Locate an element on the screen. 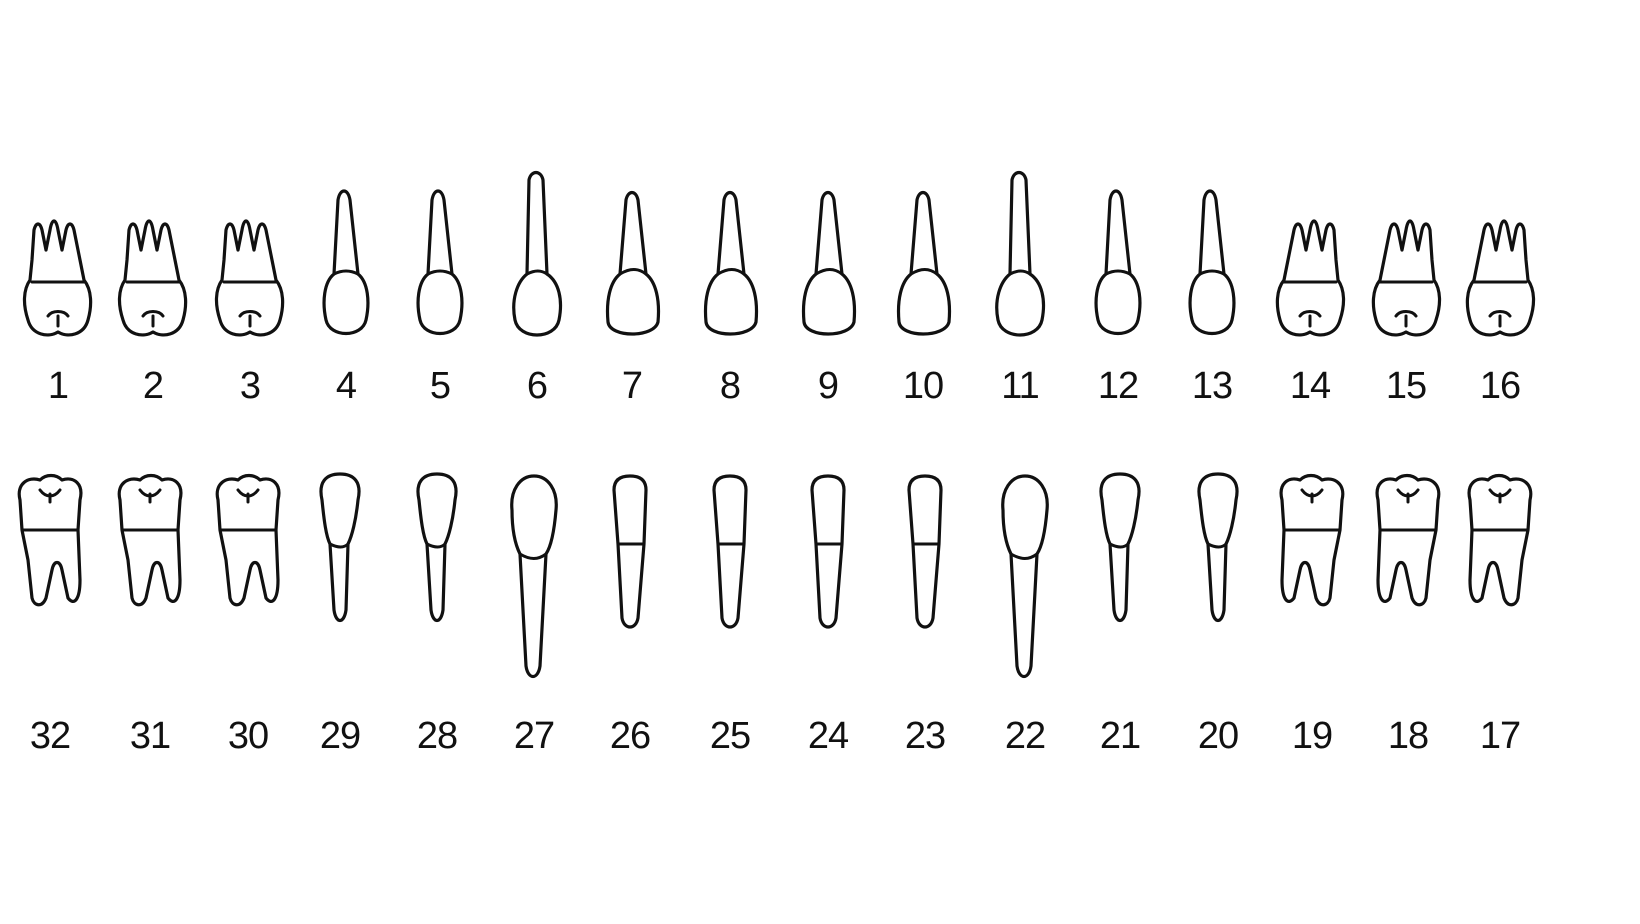  tooth-number-label: 5 is located at coordinates (440, 386).